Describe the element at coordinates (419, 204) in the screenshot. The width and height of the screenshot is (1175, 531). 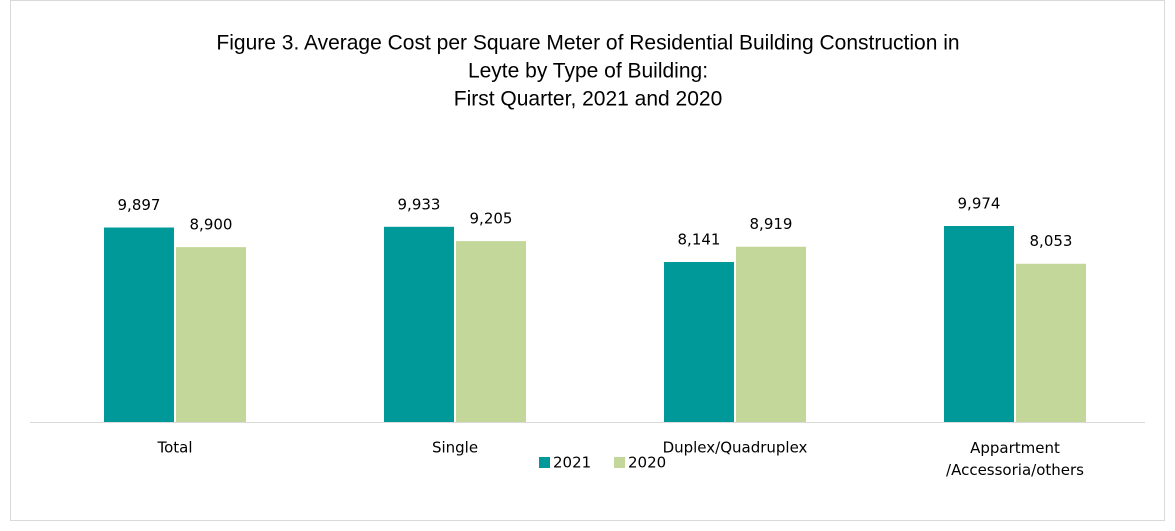
I see `data-label: 9,933` at that location.